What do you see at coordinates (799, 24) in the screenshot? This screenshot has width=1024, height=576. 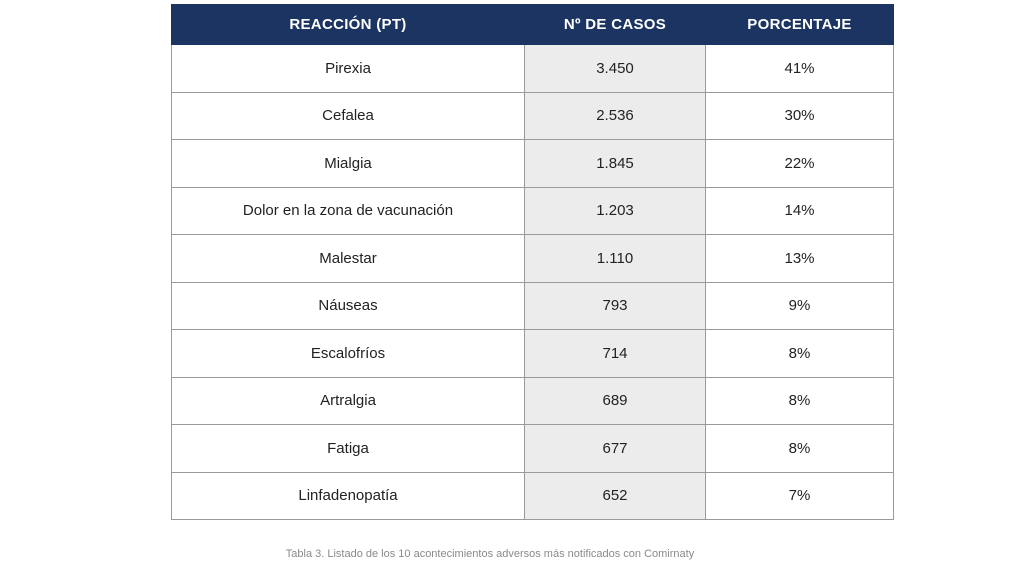 I see `header-porcentaje: PORCENTAJE` at bounding box center [799, 24].